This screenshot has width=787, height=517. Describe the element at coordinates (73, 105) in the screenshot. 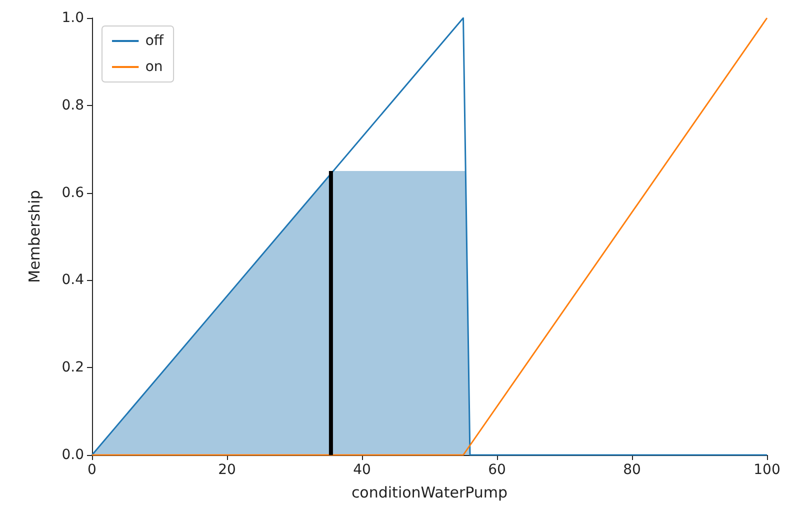

I see `y-tick-label: 0.8` at that location.